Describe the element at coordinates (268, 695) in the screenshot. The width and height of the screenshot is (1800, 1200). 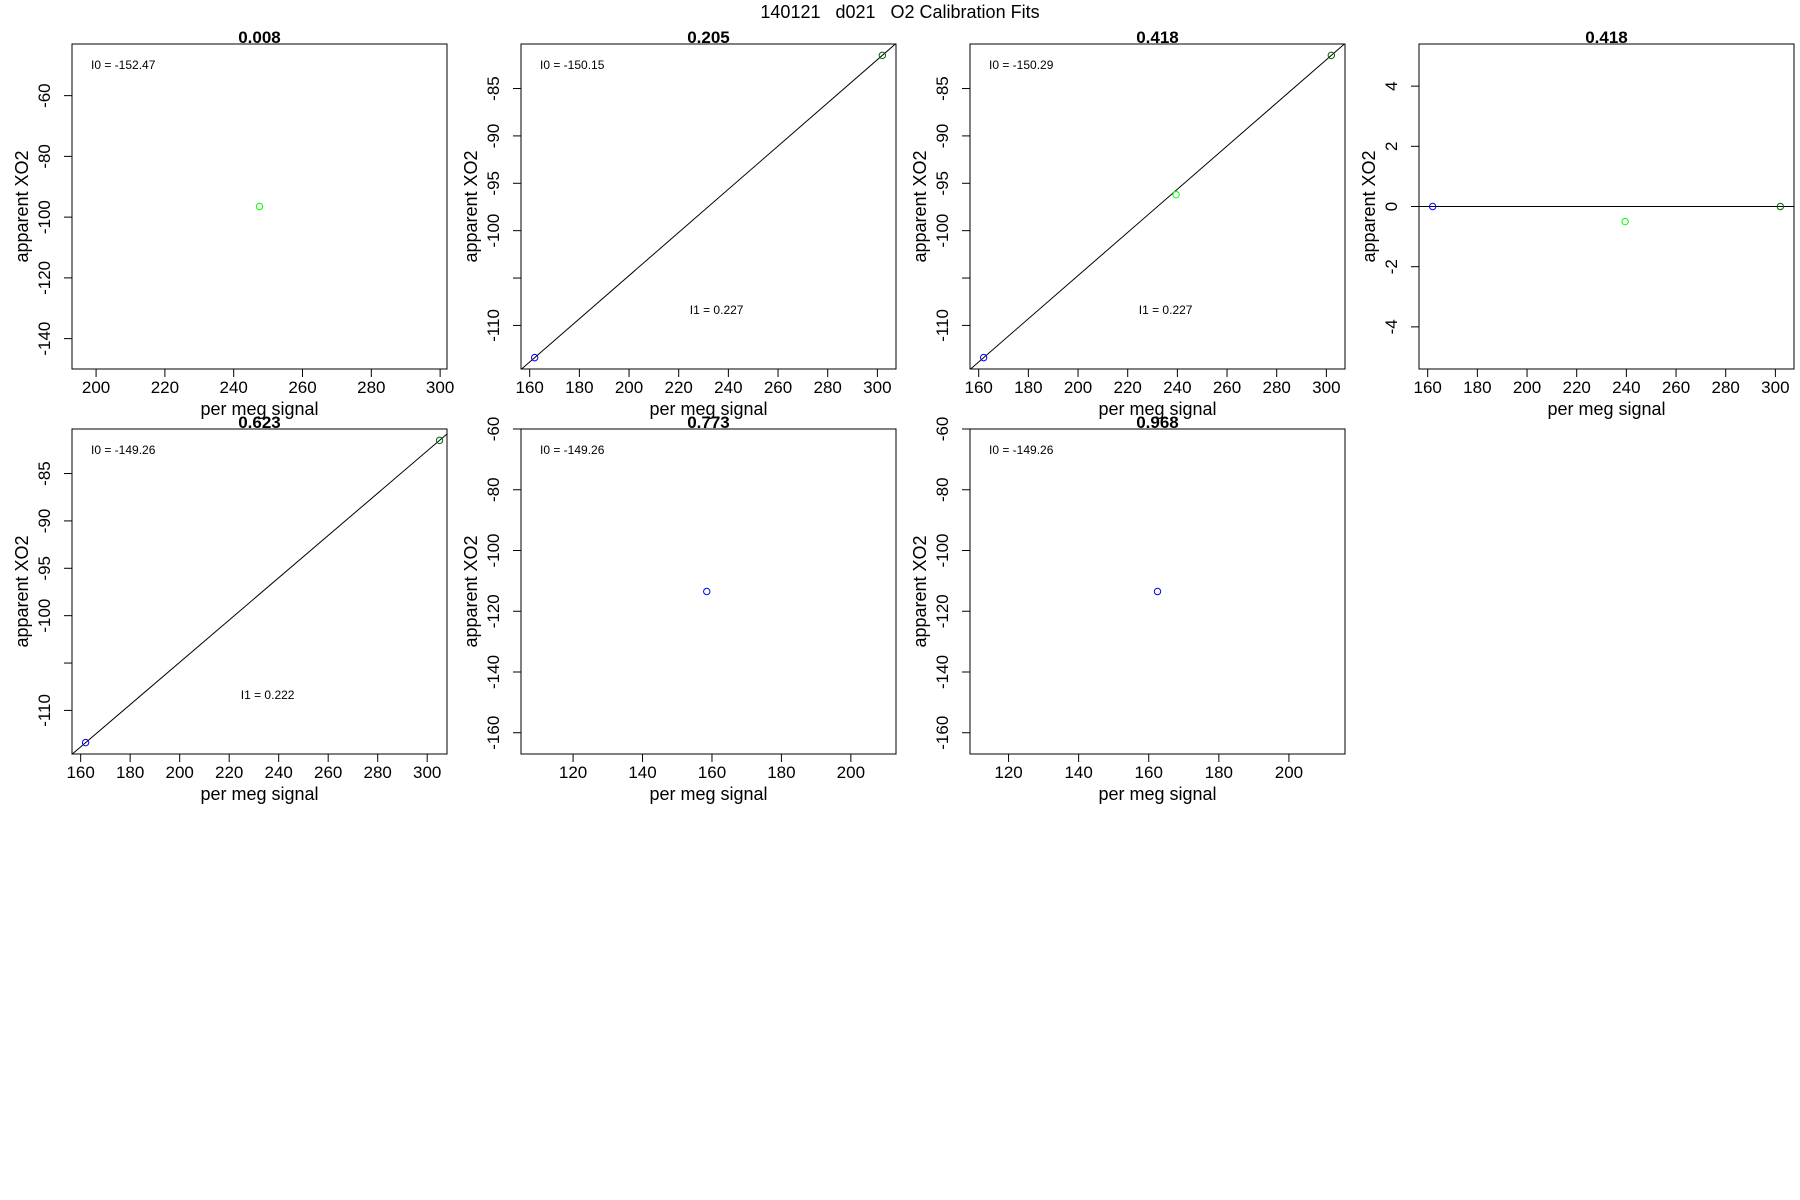
I see `slope-annotation: I1 = 0.222` at that location.